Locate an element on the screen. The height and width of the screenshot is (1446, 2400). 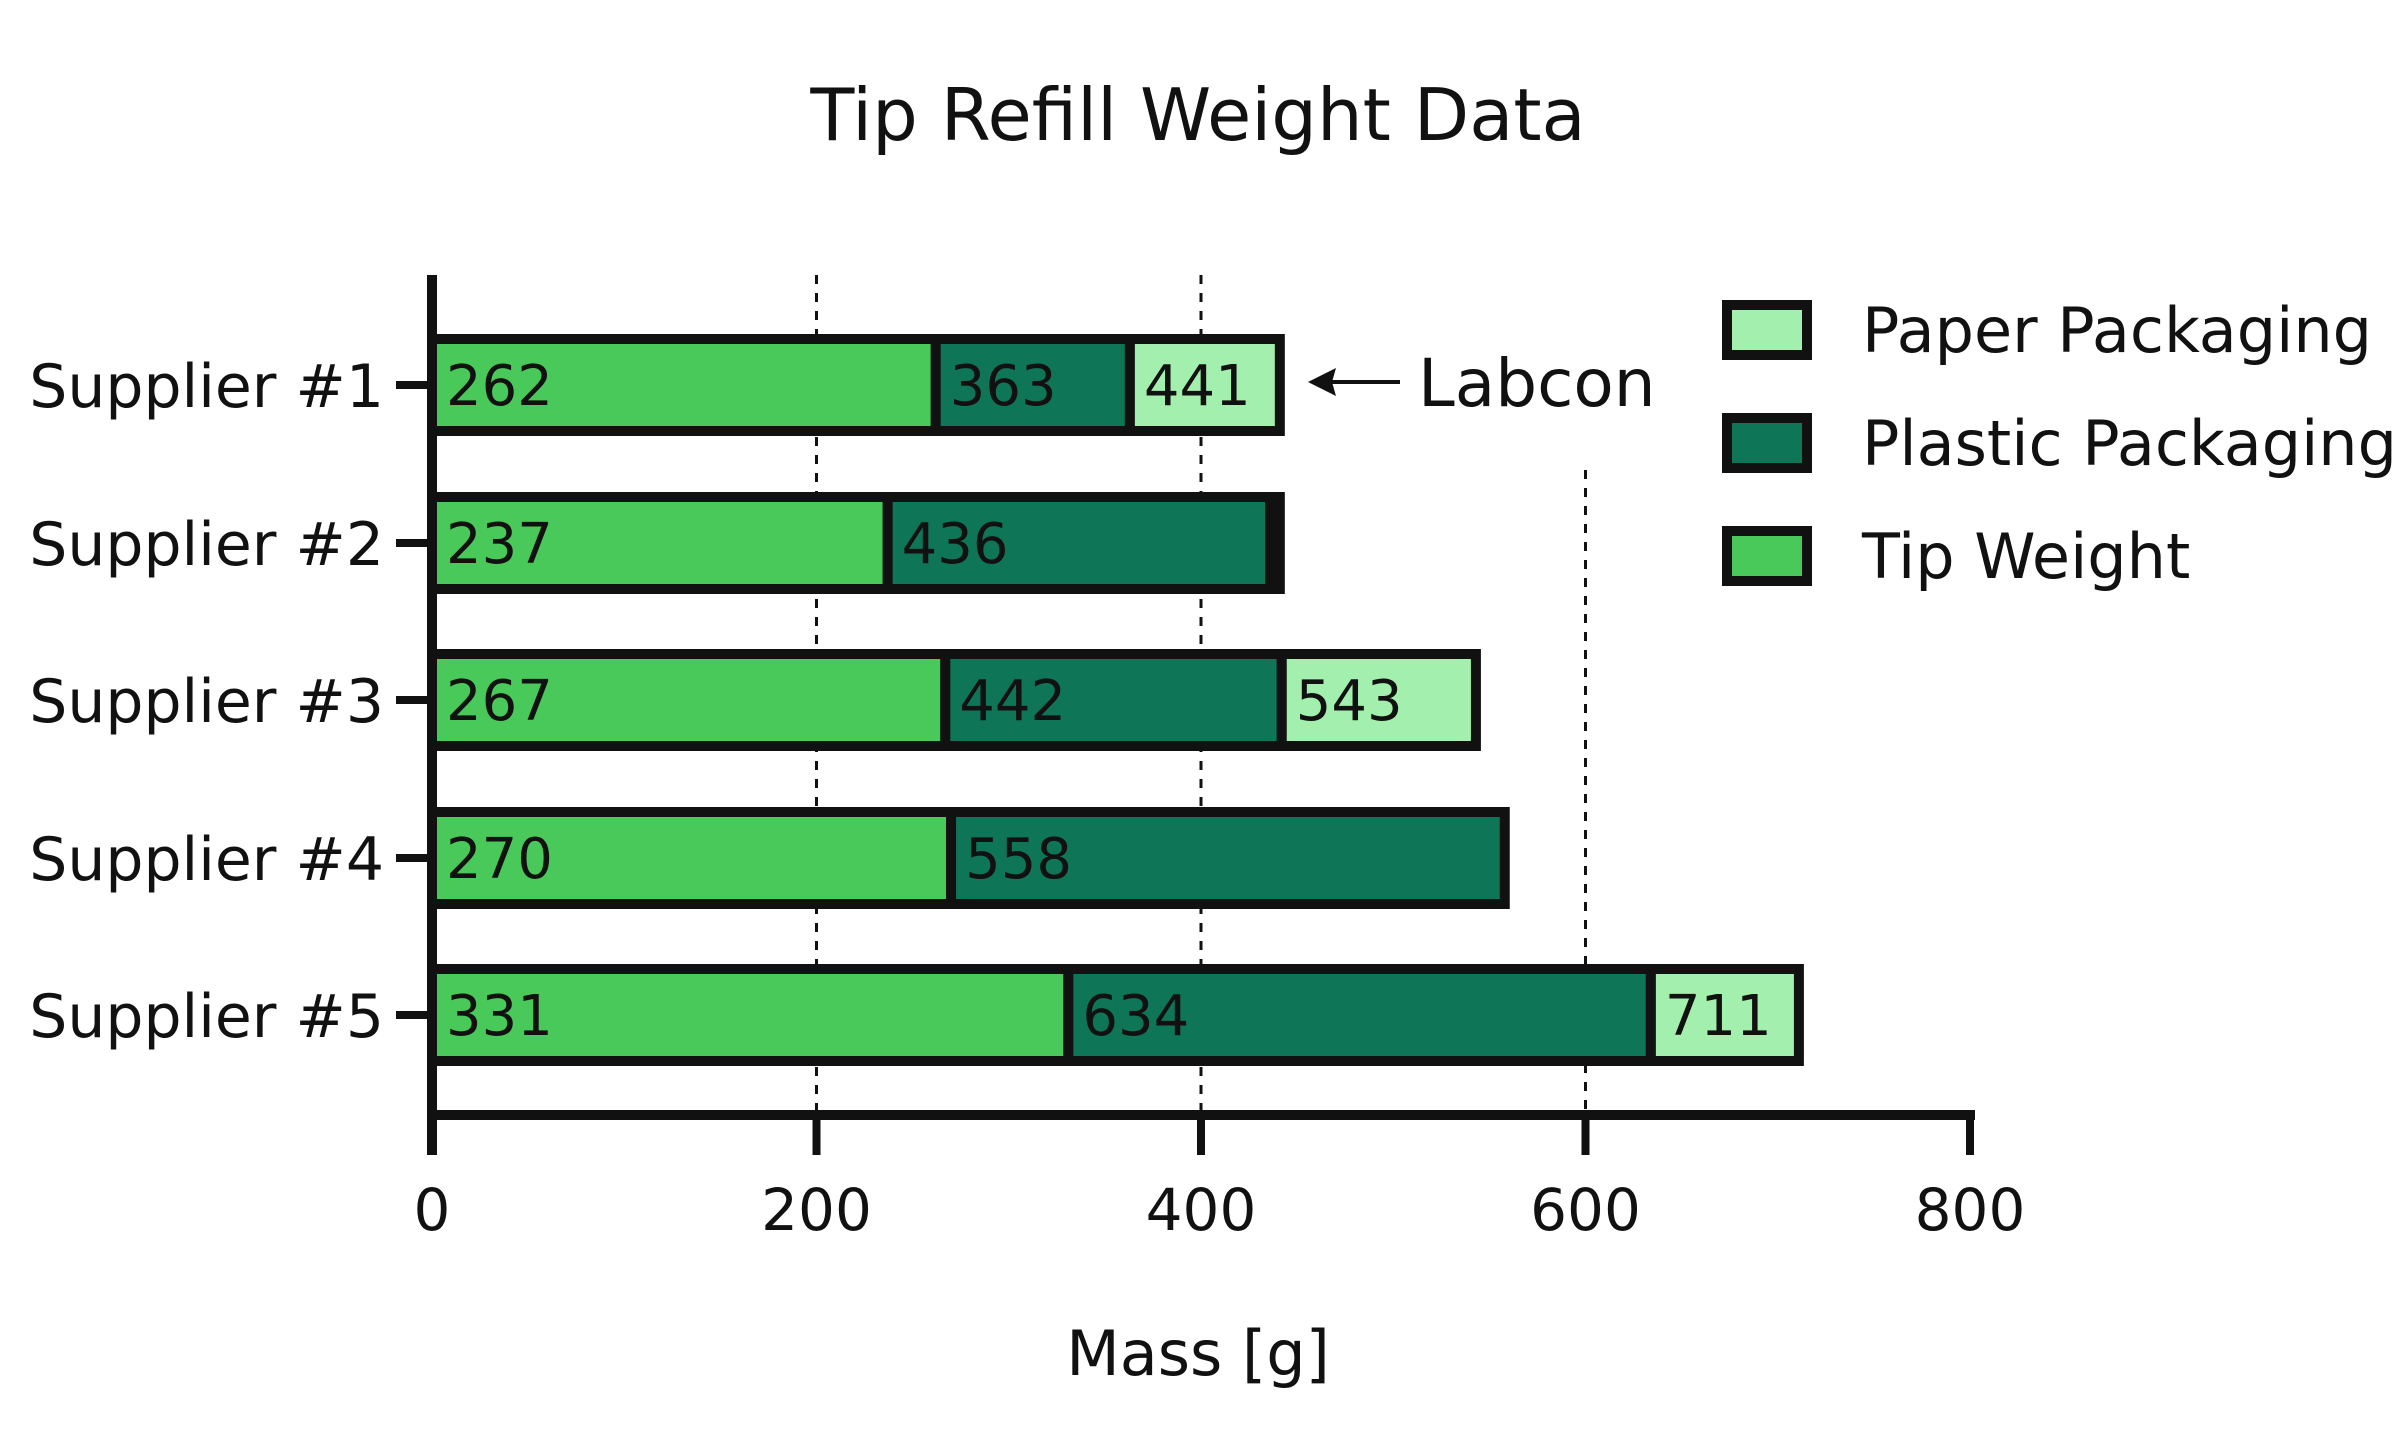
bar-value-label: 331 is located at coordinates (499, 1016).